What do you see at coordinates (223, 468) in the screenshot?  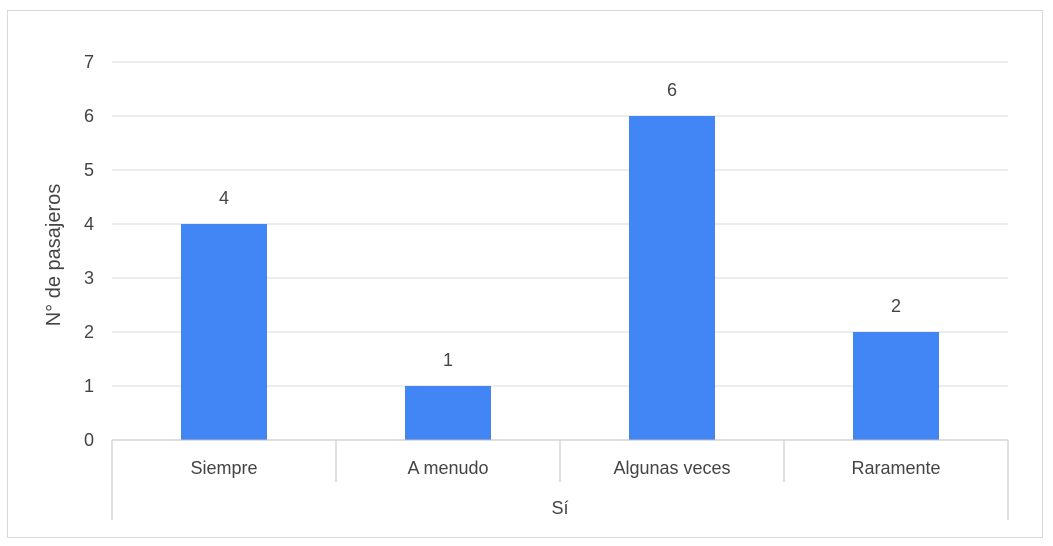 I see `x-category-label: Siempre` at bounding box center [223, 468].